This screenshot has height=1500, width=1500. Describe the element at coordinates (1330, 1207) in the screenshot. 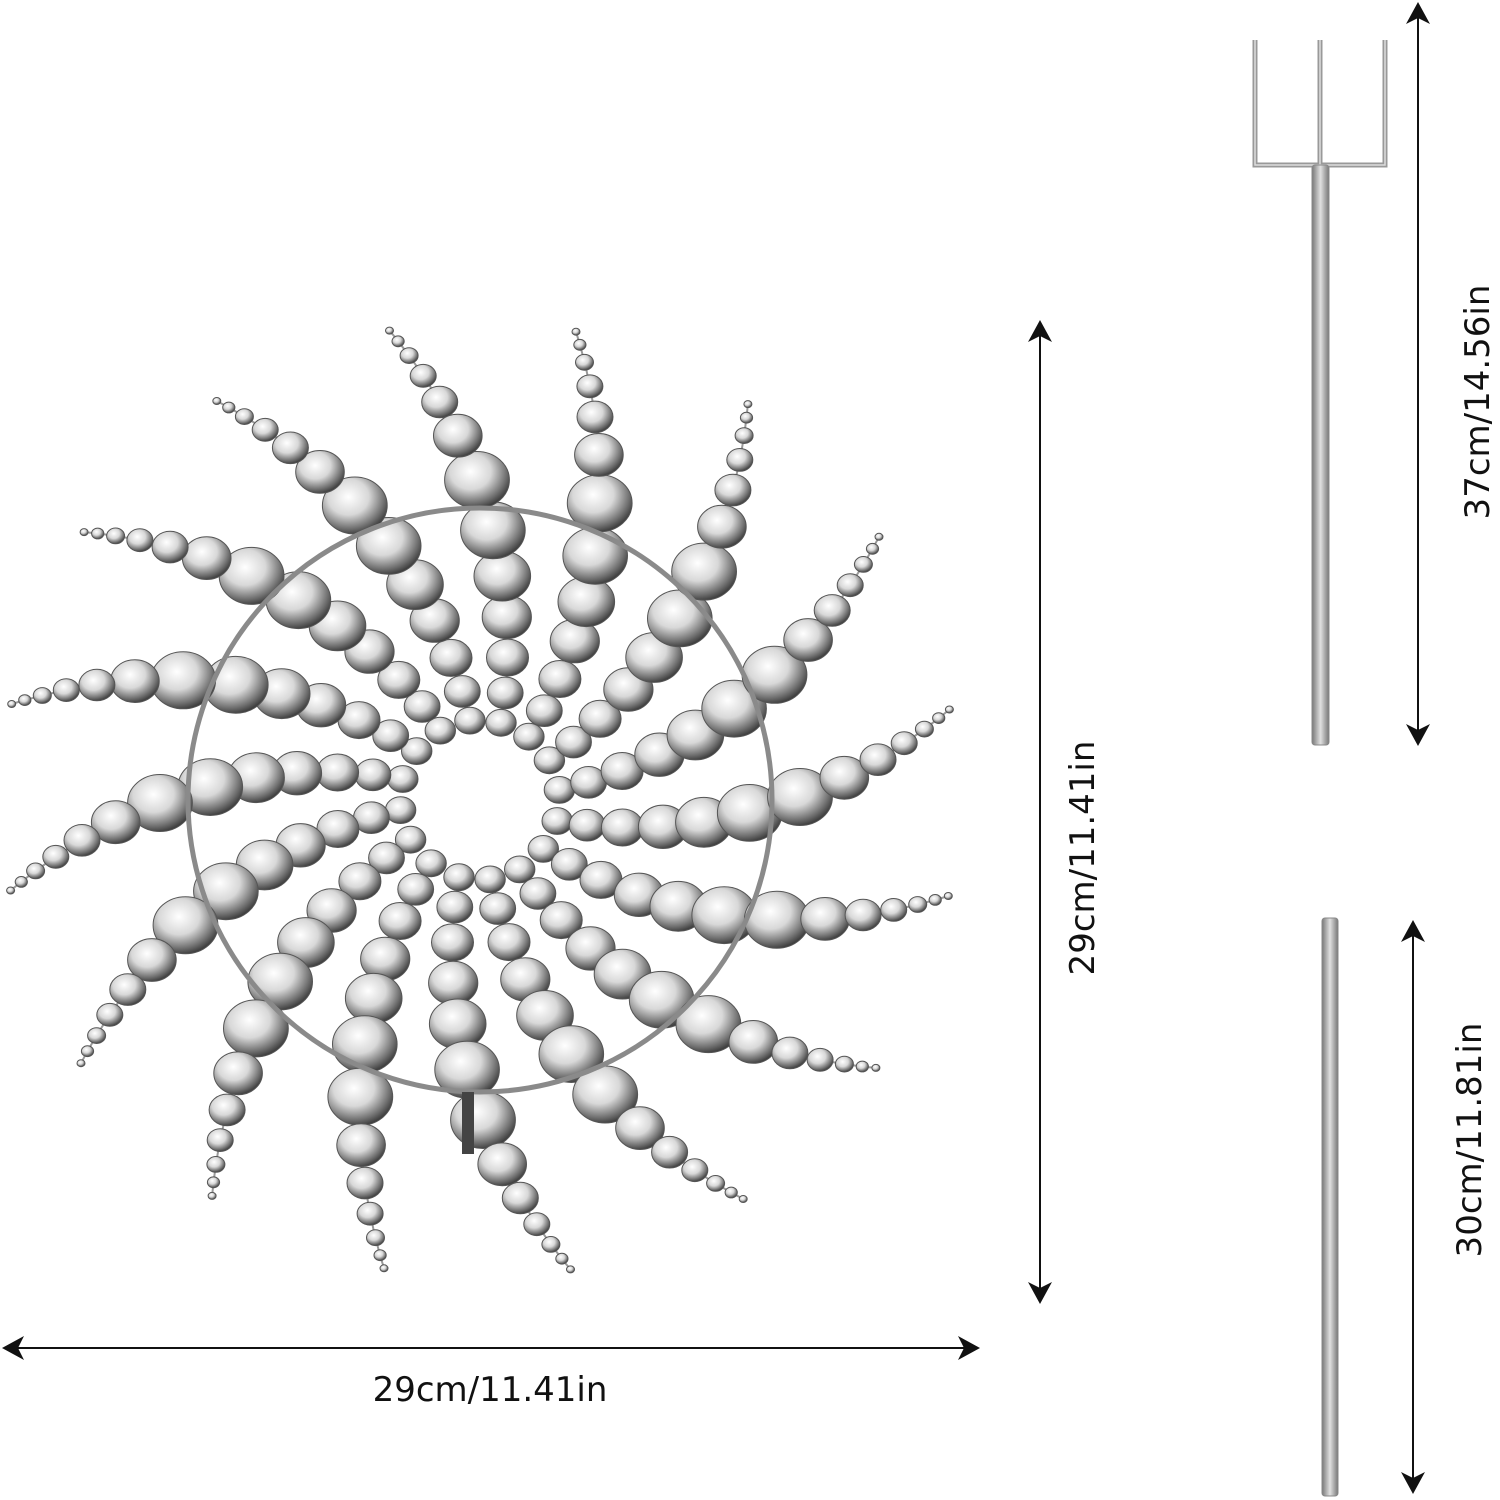

I see `straight-stake` at that location.